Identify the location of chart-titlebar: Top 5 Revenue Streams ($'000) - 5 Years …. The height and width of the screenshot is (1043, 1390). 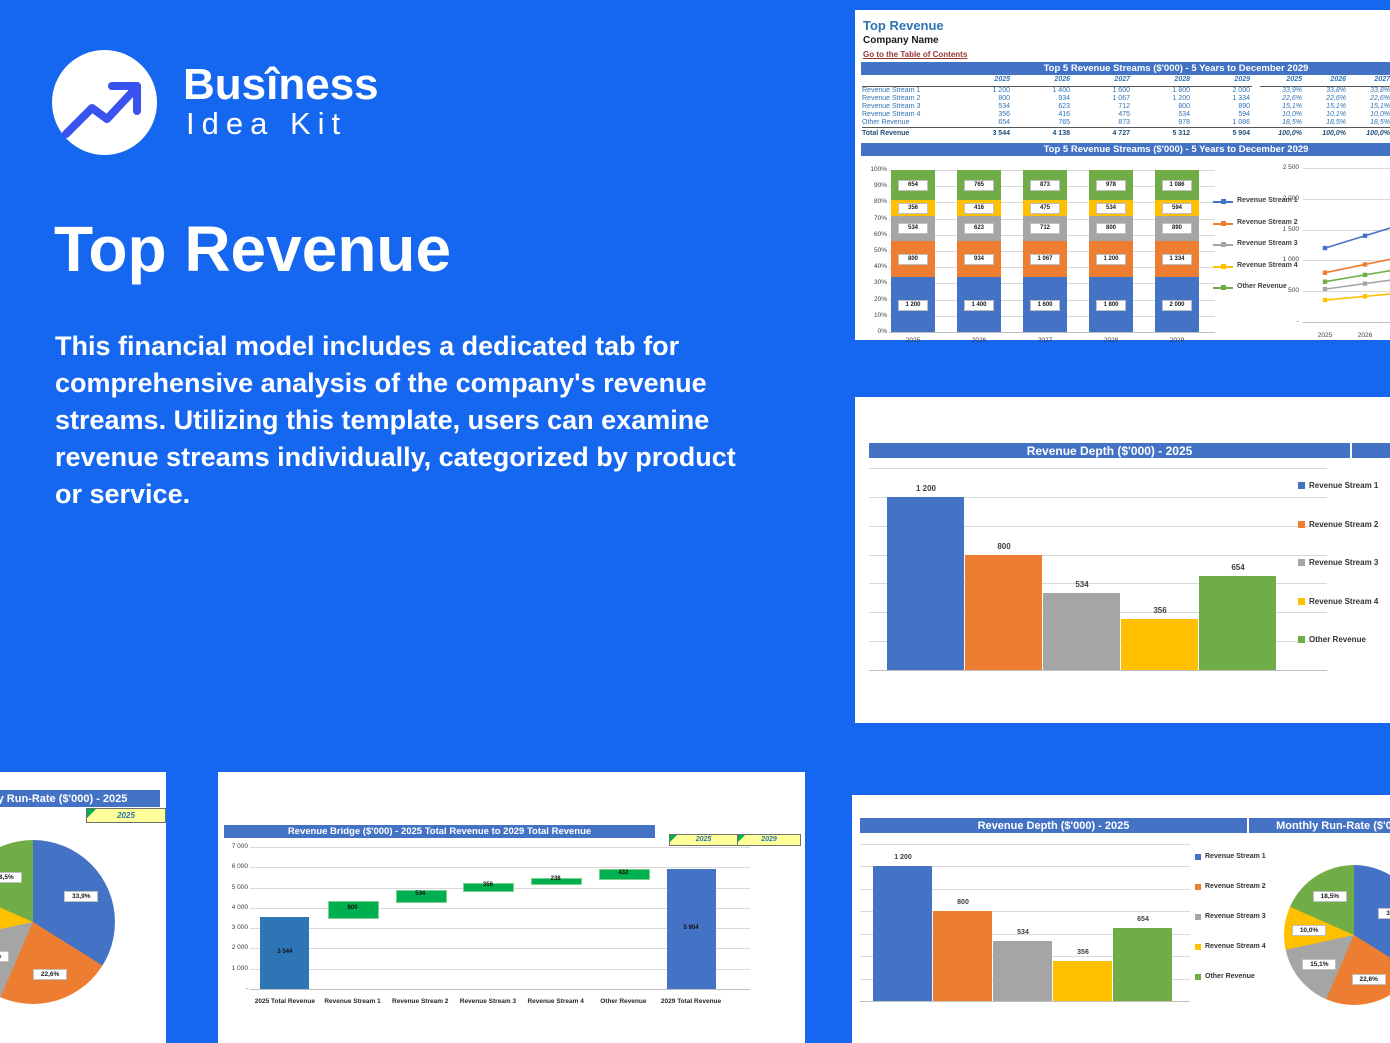
(1125, 149).